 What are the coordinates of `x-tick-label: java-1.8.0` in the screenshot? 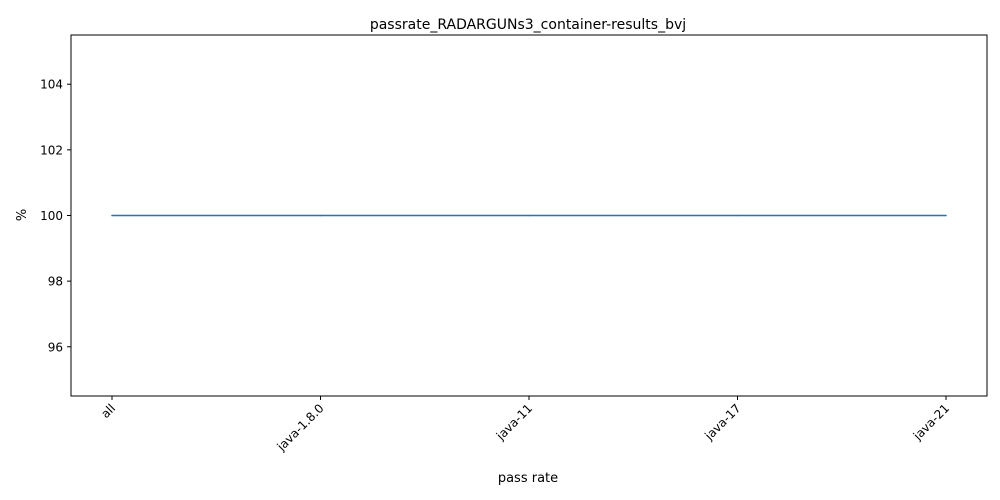 It's located at (300, 427).